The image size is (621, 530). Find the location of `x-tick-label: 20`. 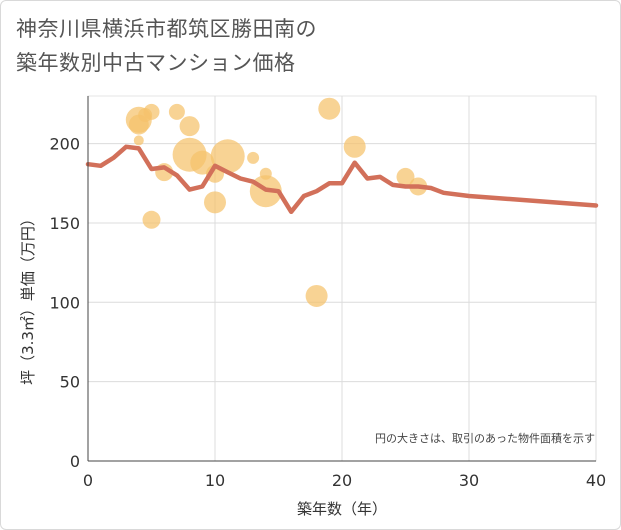

x-tick-label: 20 is located at coordinates (342, 480).